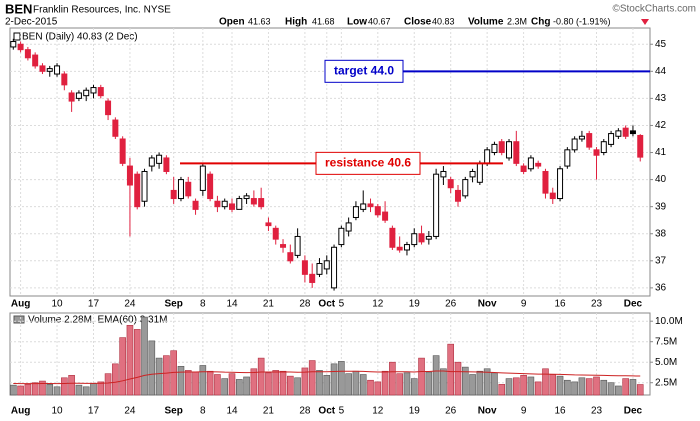 The image size is (700, 421). I want to click on x-tick-label: 9, so click(524, 411).